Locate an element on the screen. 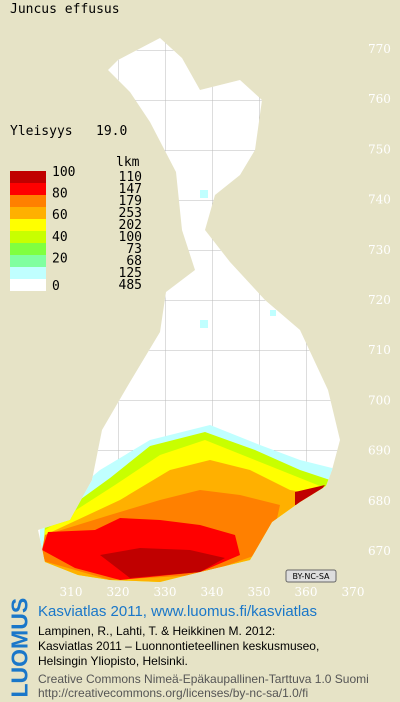 The height and width of the screenshot is (702, 400). y-tick-label: 760 is located at coordinates (379, 99).